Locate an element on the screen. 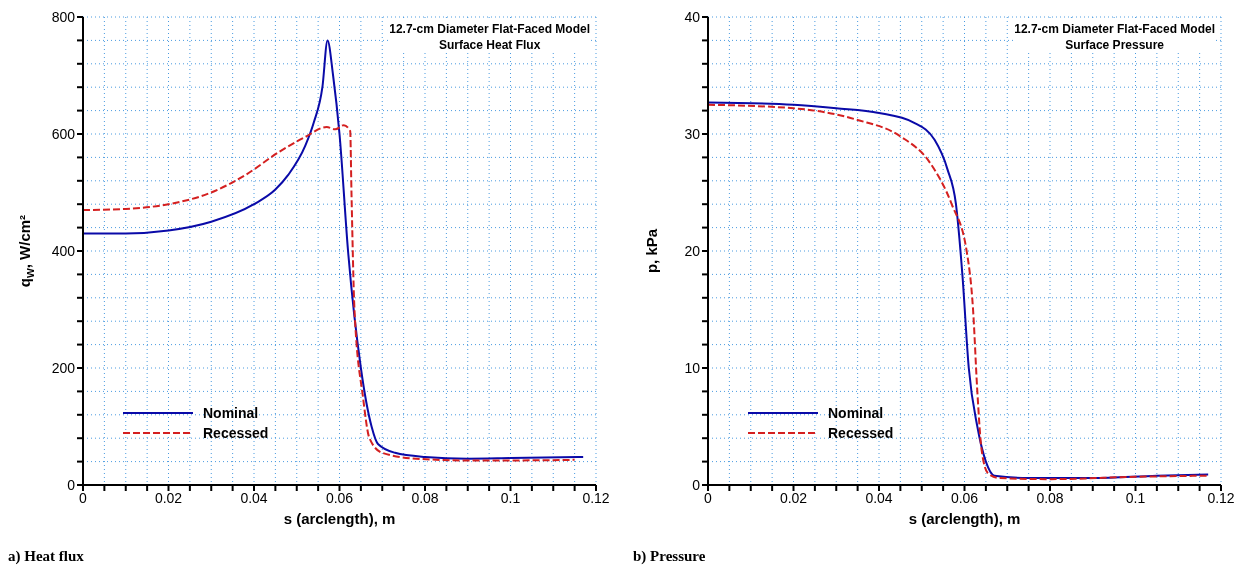 This screenshot has height=574, width=1256. text: b) Pressure is located at coordinates (669, 556).